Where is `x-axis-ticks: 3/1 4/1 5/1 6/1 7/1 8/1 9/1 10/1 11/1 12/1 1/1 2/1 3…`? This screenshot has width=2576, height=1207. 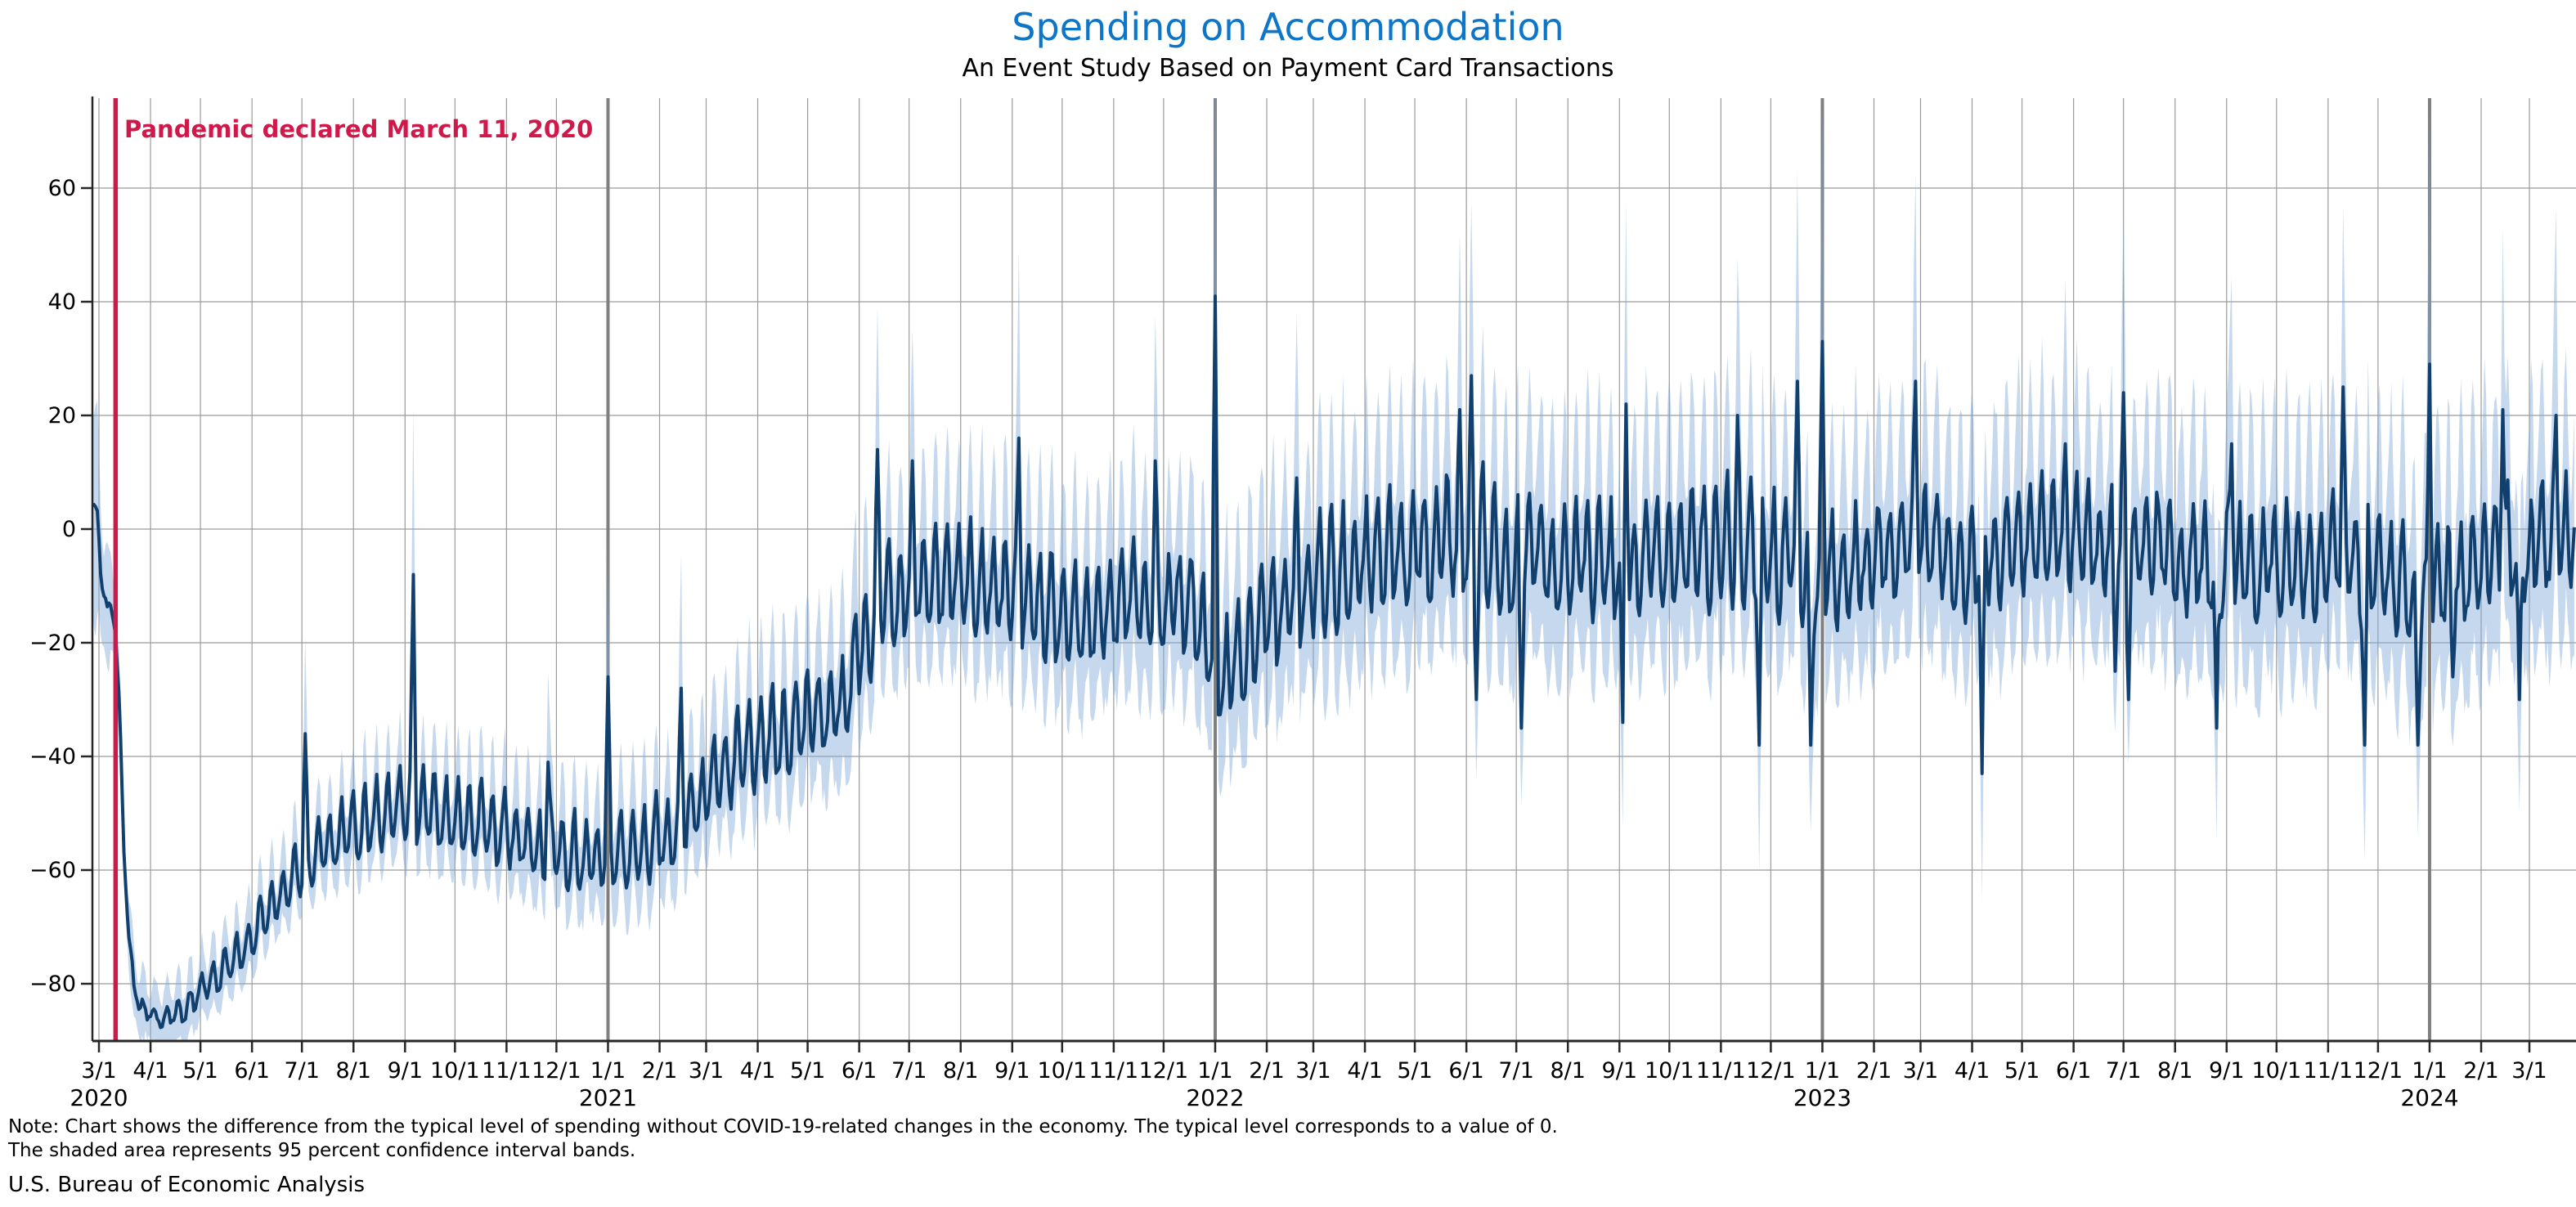
x-axis-ticks: 3/1 4/1 5/1 6/1 7/1 8/1 9/1 10/1 11/1 12/1 1/1 2/1 3… is located at coordinates (1309, 1076).